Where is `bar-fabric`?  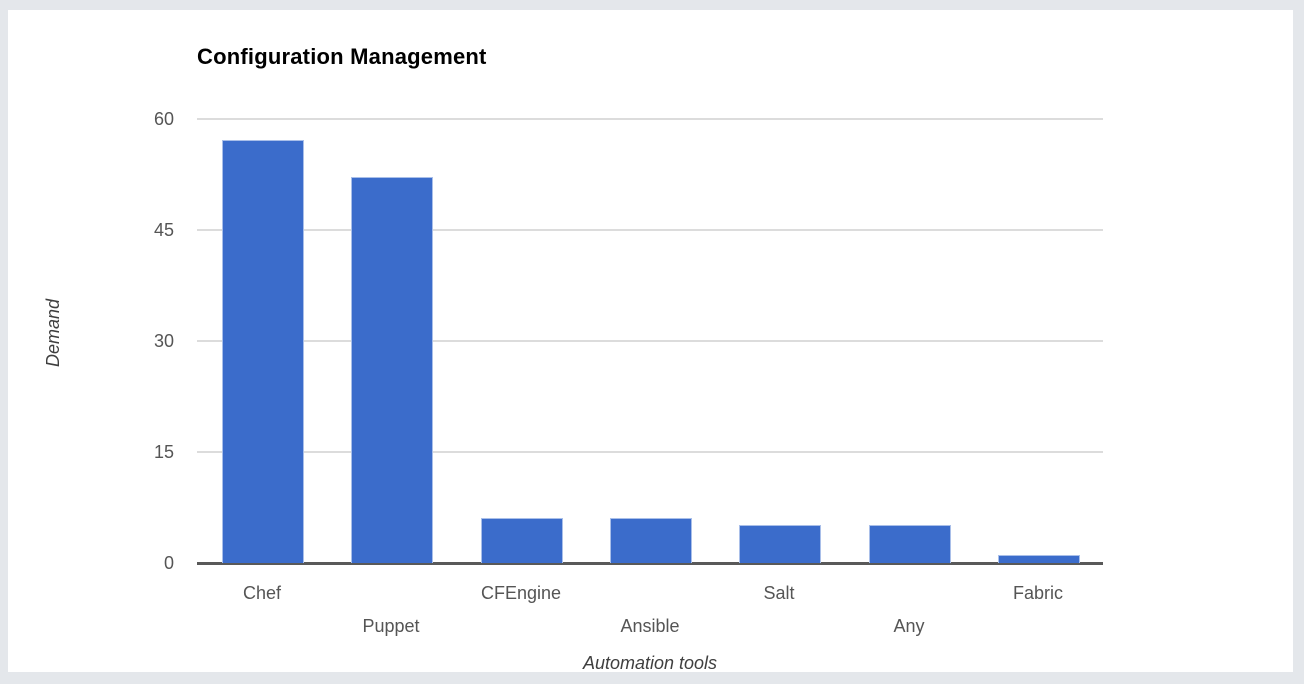 bar-fabric is located at coordinates (1039, 559).